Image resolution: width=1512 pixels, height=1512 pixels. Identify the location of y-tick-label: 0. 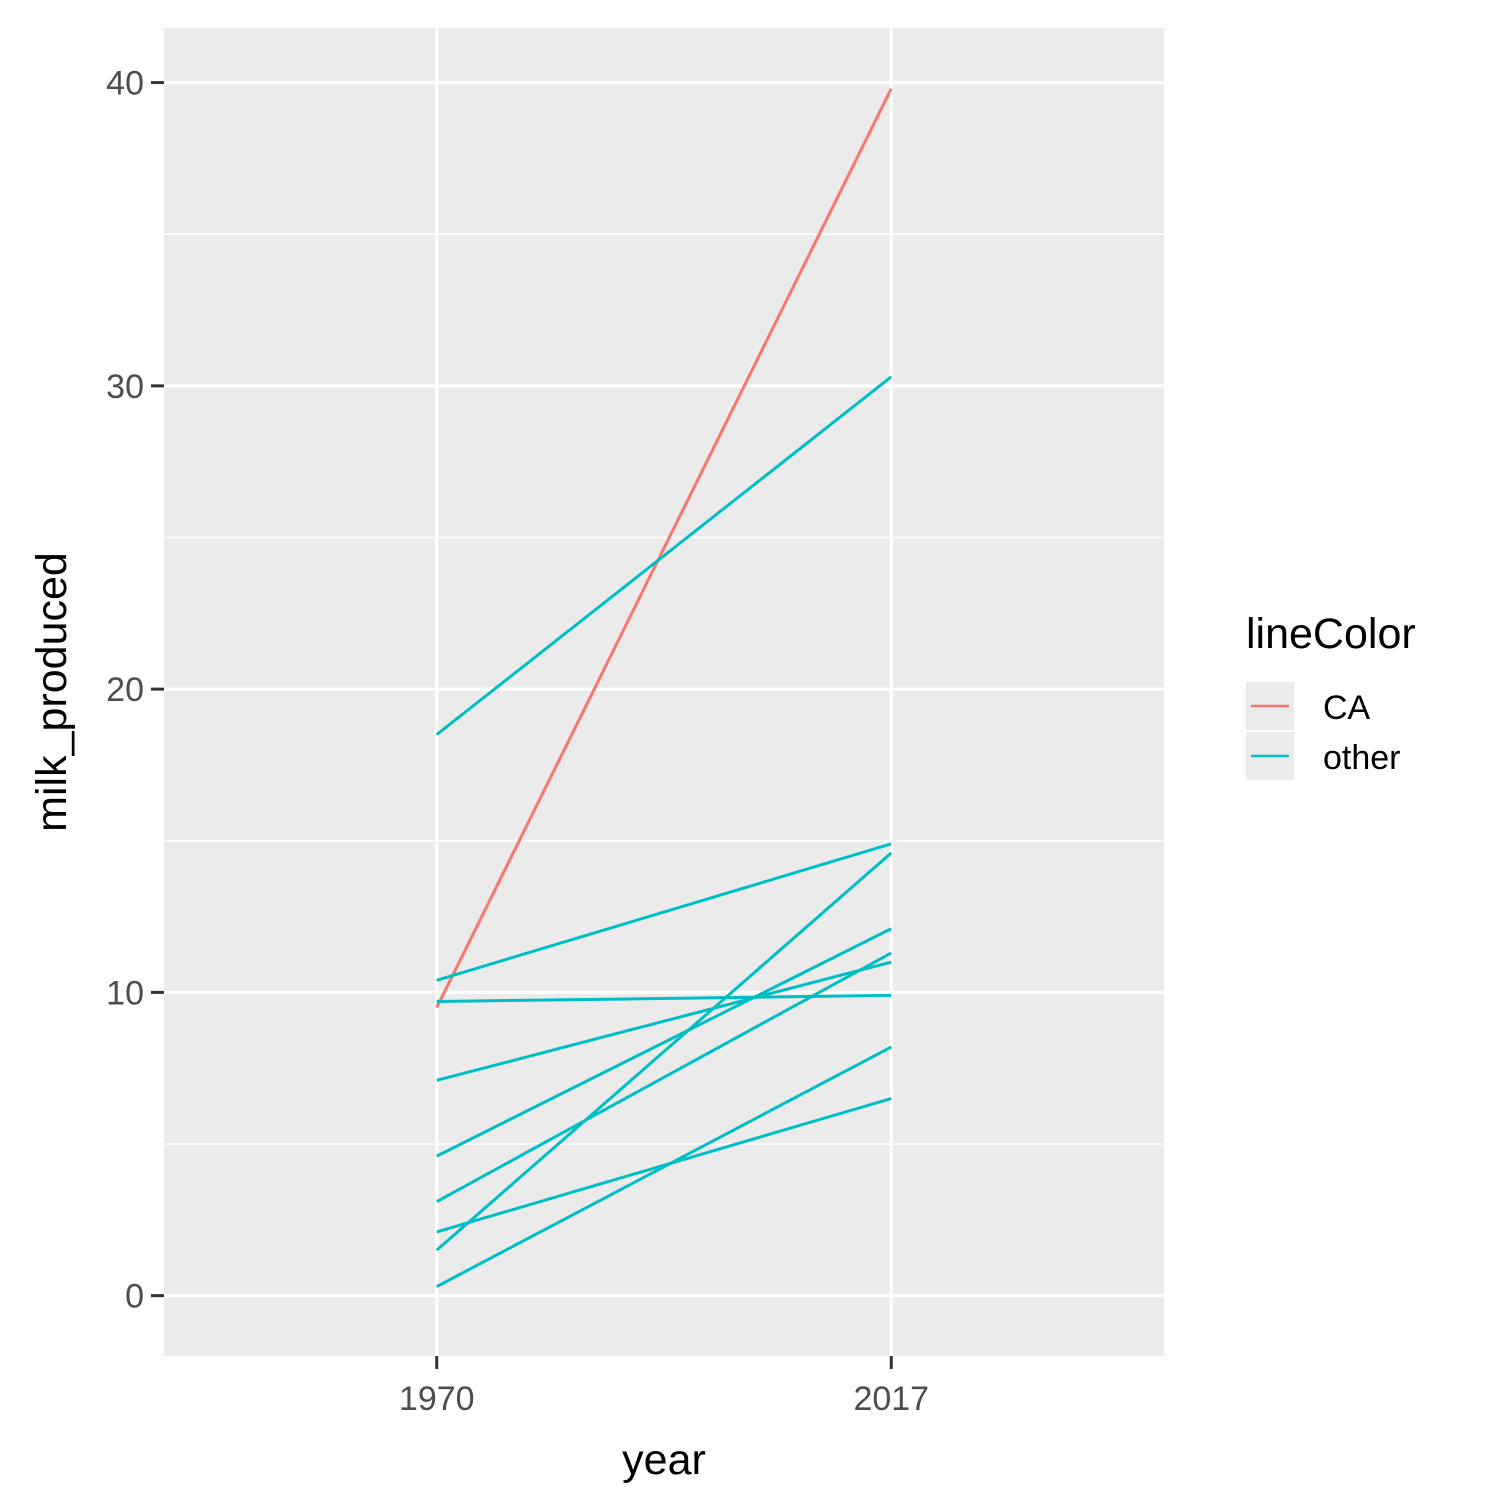
(134, 1297).